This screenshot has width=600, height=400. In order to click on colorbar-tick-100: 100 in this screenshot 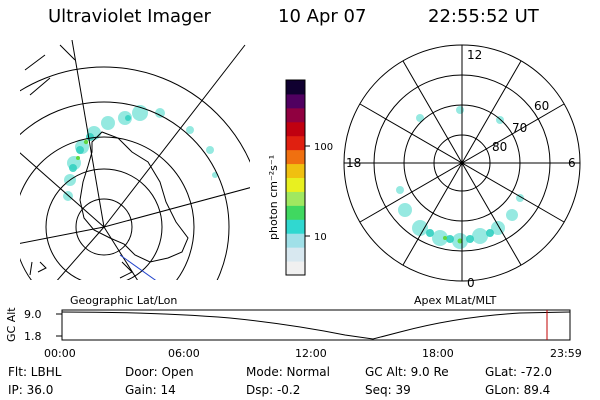, I will do `click(323, 147)`.